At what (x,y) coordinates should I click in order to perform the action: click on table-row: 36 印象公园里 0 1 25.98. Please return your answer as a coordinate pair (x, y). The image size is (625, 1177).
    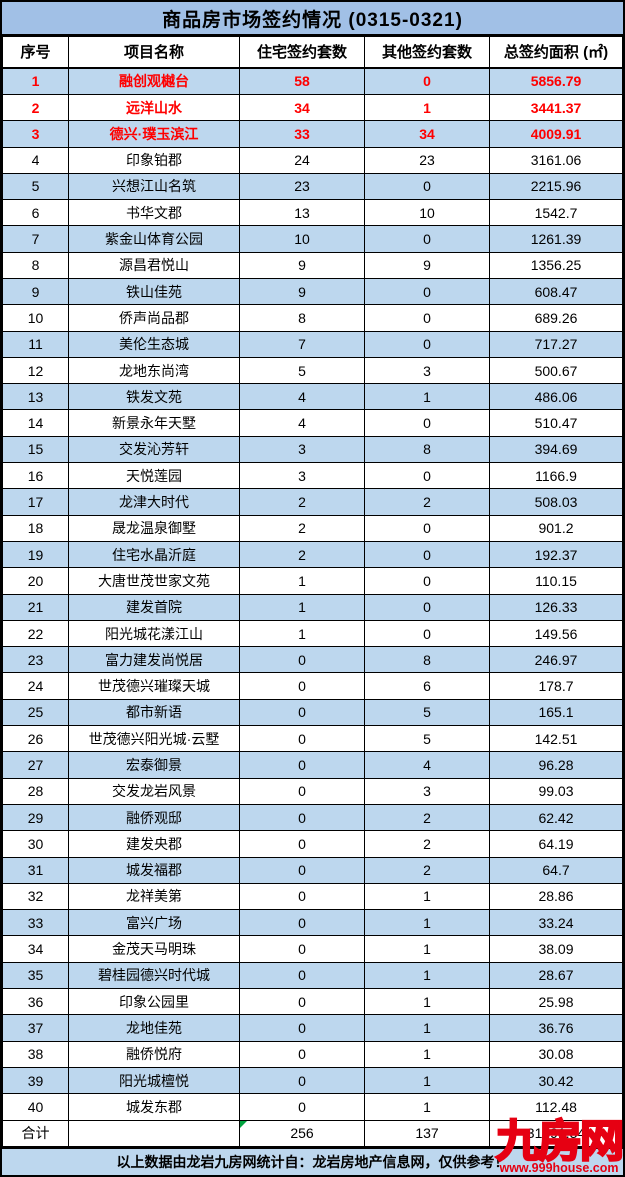
    Looking at the image, I should click on (312, 1002).